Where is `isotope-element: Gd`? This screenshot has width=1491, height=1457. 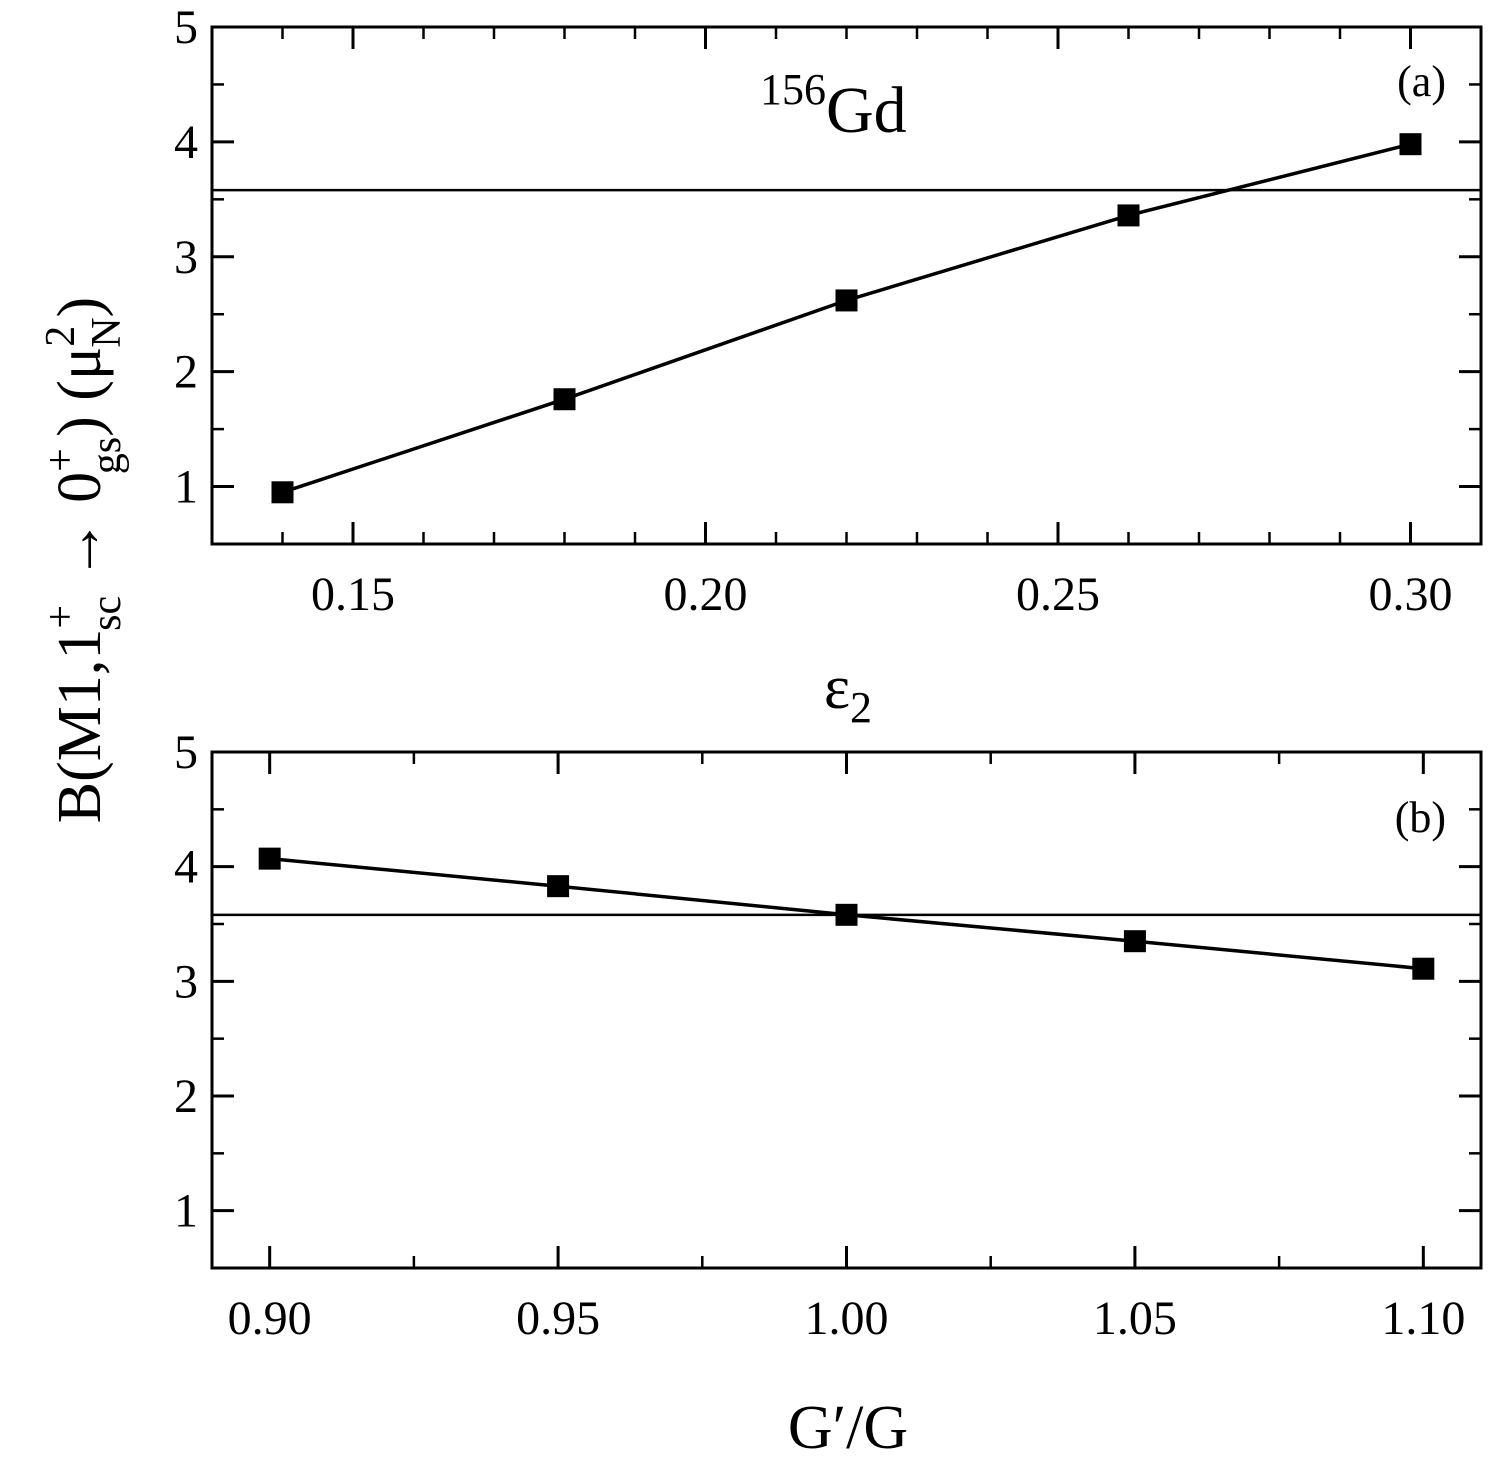
isotope-element: Gd is located at coordinates (866, 110).